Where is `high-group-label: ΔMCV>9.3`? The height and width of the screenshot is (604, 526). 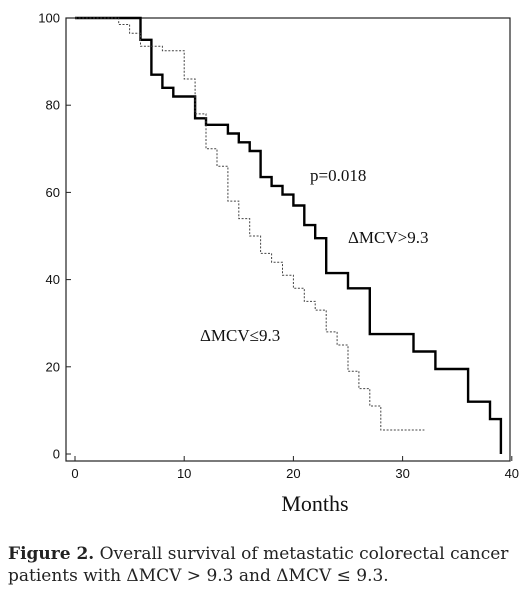
high-group-label: ΔMCV>9.3 is located at coordinates (388, 237).